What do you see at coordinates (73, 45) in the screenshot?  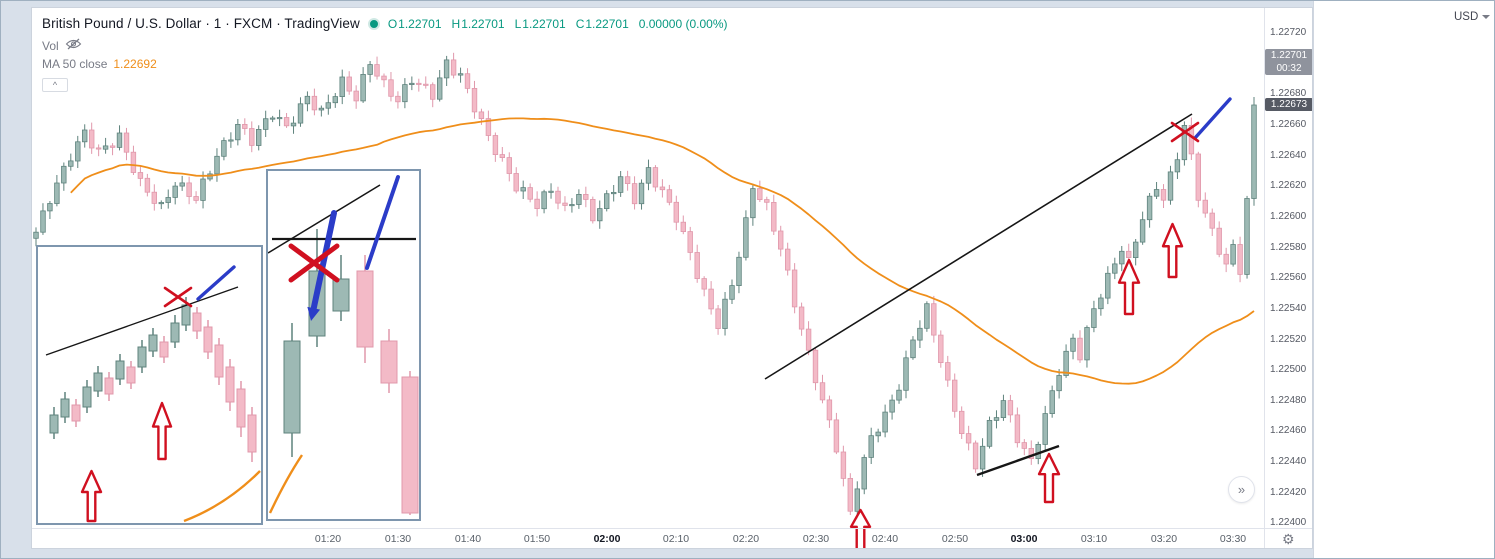 I see `hide-volume-eye-icon` at bounding box center [73, 45].